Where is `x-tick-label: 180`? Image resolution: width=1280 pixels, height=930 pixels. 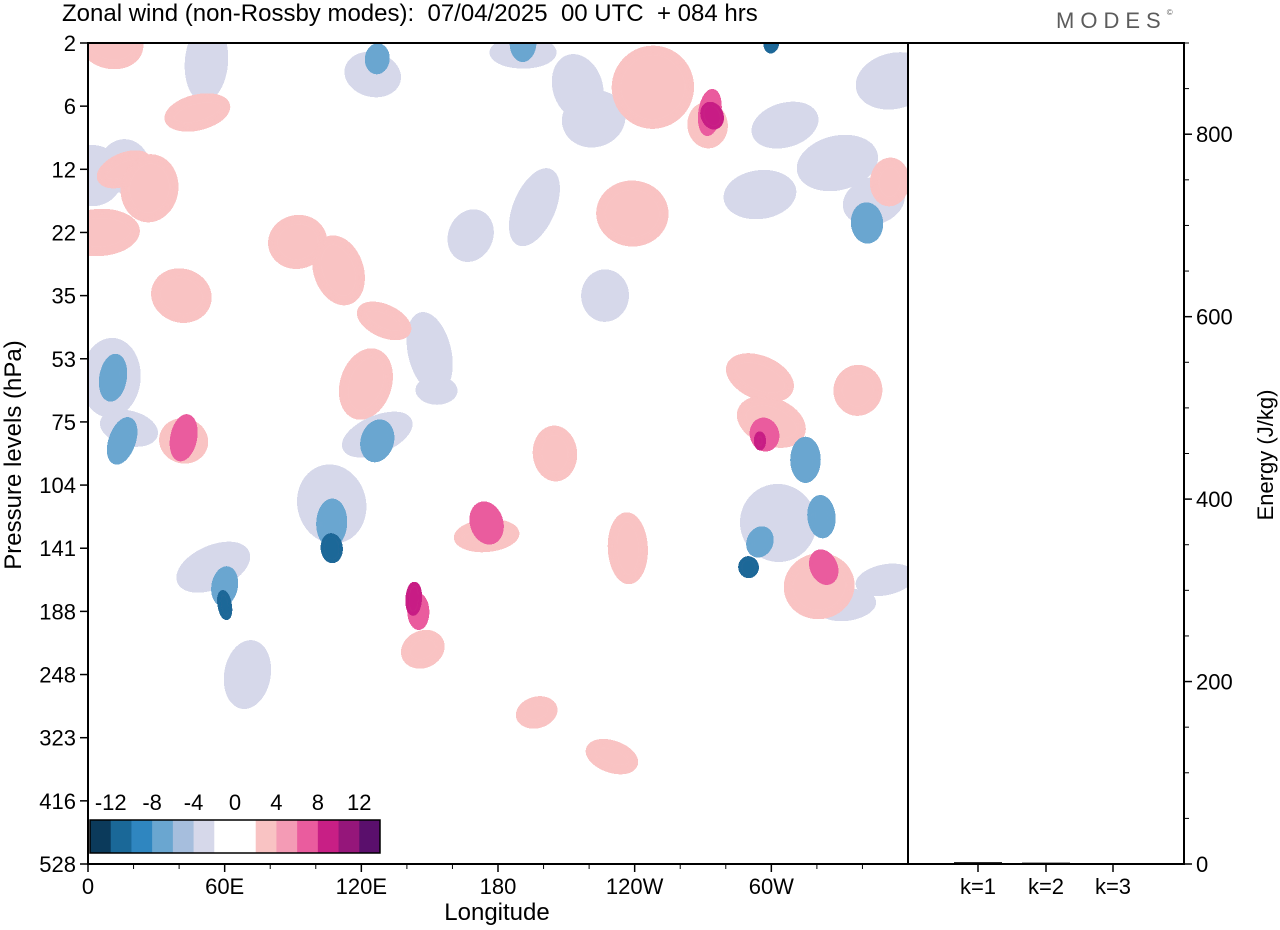
x-tick-label: 180 is located at coordinates (498, 886).